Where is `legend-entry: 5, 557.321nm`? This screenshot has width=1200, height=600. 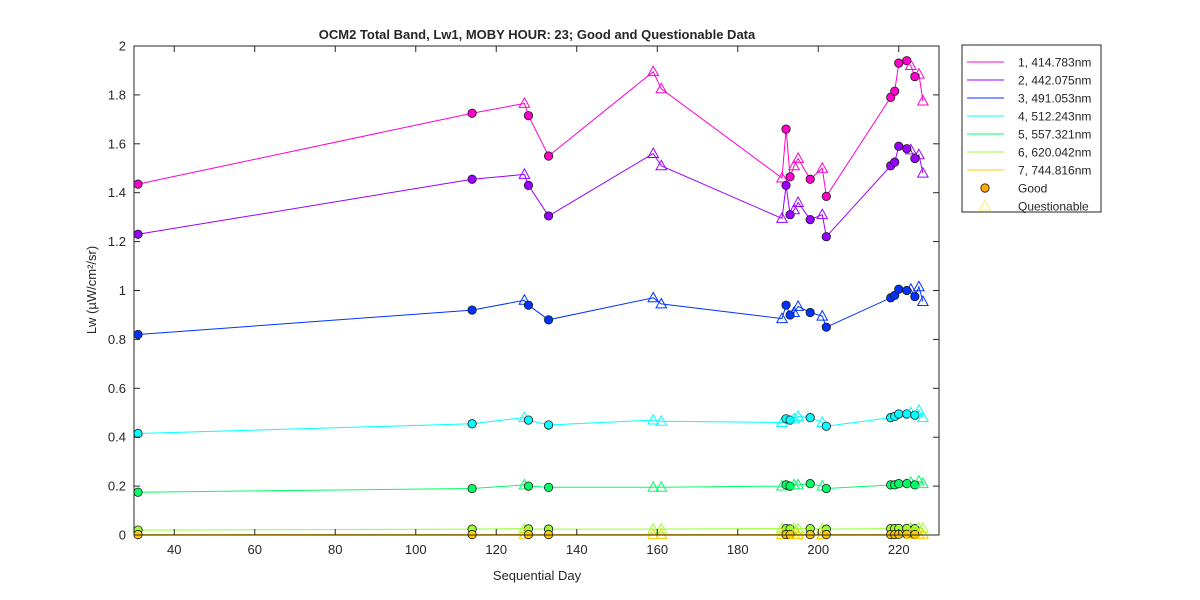 legend-entry: 5, 557.321nm is located at coordinates (1054, 135).